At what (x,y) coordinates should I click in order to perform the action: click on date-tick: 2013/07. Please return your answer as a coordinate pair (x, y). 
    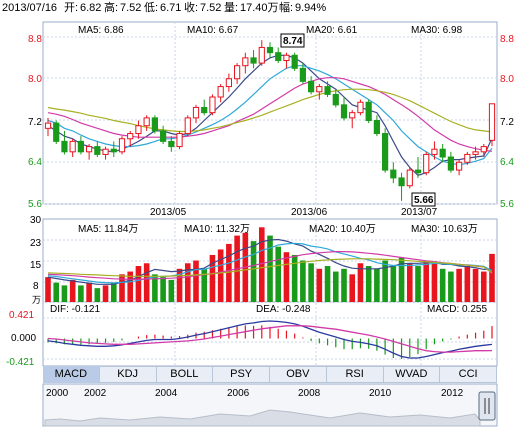
    Looking at the image, I should click on (419, 212).